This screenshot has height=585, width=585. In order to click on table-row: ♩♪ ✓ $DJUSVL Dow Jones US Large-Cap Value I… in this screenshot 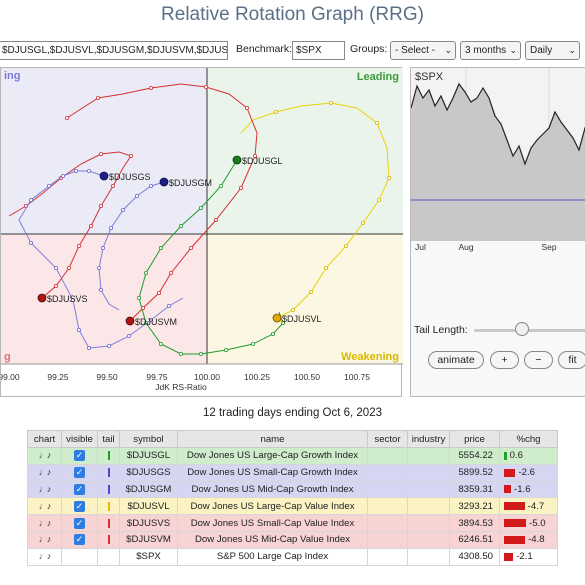, I will do `click(292, 506)`.